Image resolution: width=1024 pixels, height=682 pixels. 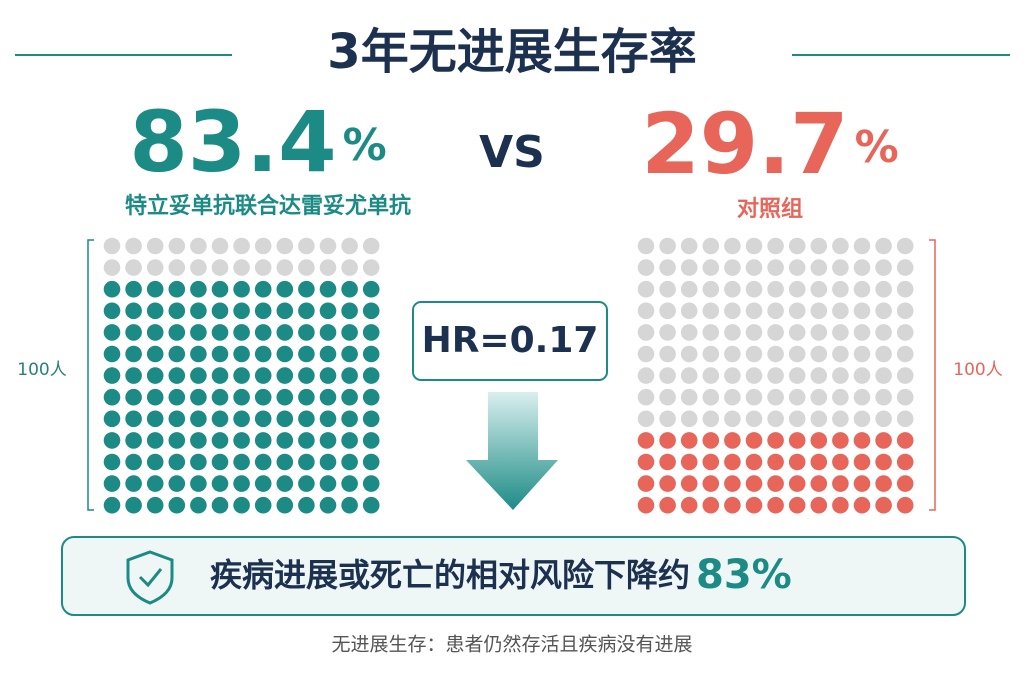 What do you see at coordinates (268, 206) in the screenshot?
I see `treatment-name: 特立妥单抗联合达雷妥尤单抗` at bounding box center [268, 206].